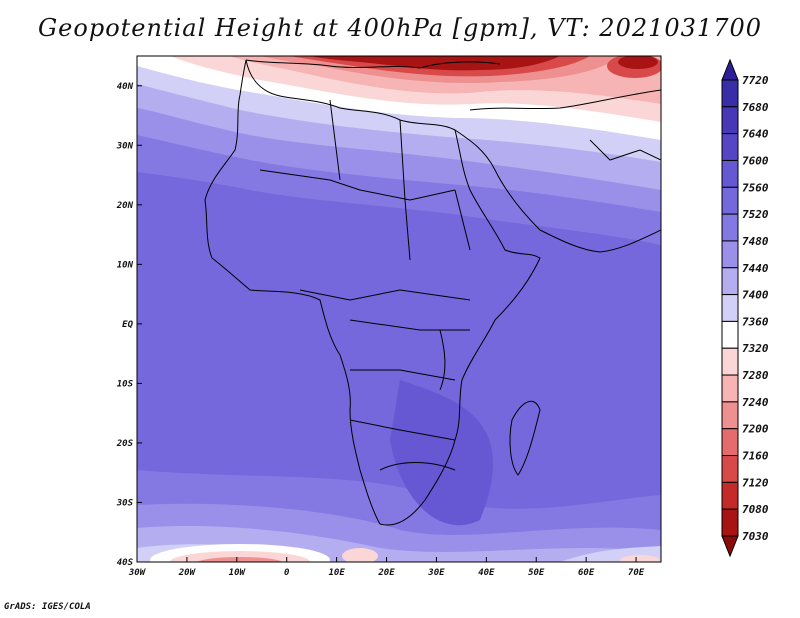 This screenshot has width=800, height=618. I want to click on lon-tick-label: 40E, so click(486, 573).